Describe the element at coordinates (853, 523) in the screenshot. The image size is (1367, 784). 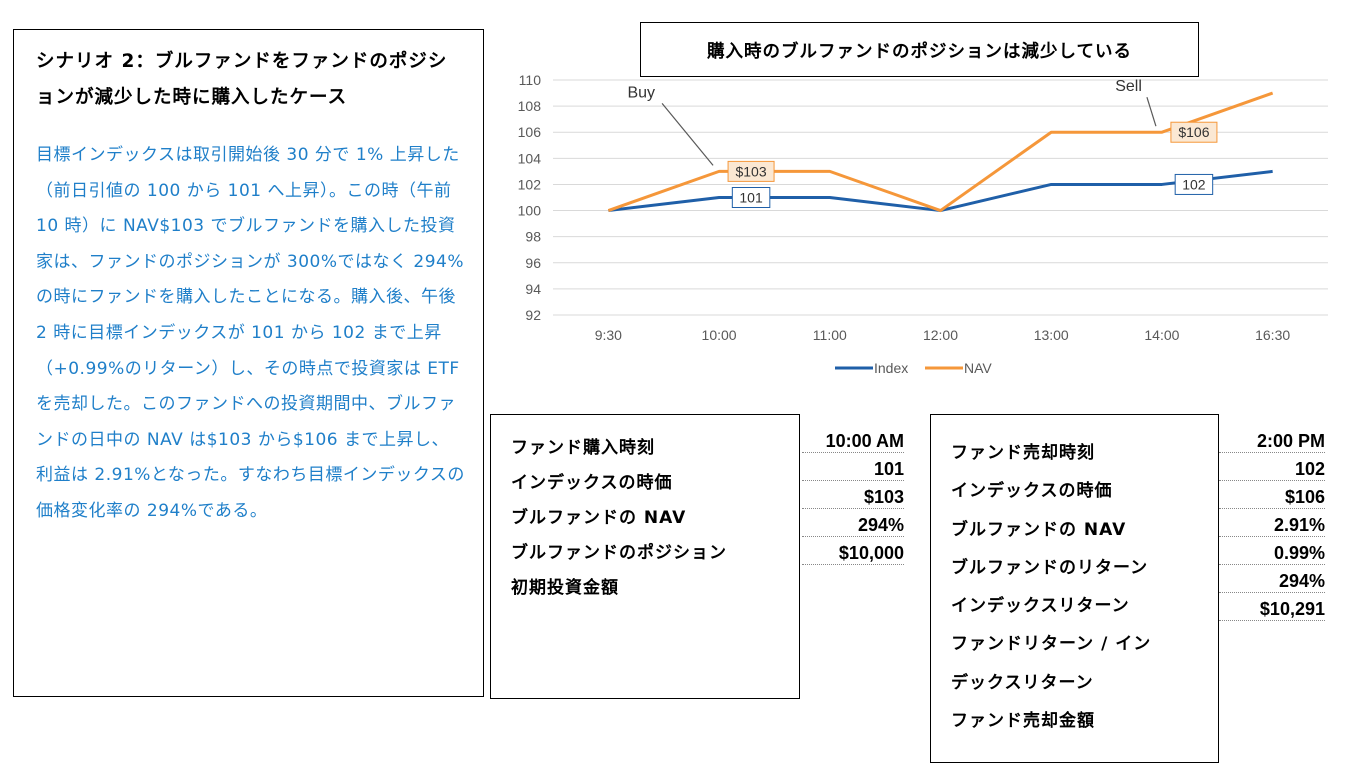
I see `buy-value: 294%` at that location.